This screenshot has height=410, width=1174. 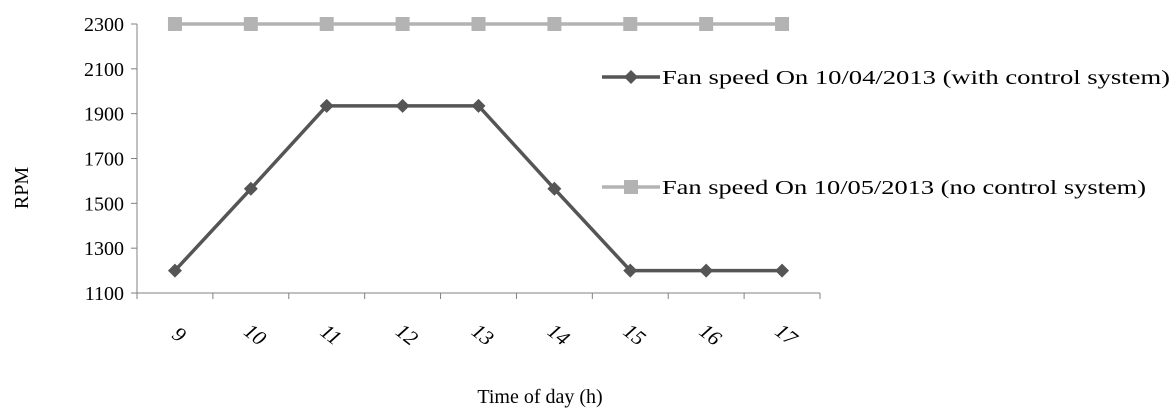 I want to click on x-tick-label: 14, so click(x=559, y=335).